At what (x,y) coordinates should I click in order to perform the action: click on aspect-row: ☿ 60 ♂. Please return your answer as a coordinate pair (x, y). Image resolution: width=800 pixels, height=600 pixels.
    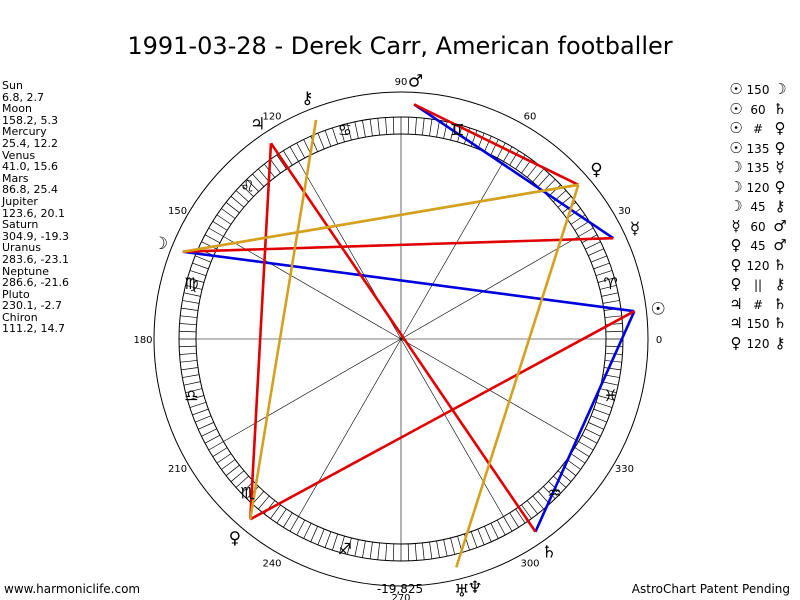
    Looking at the image, I should click on (758, 227).